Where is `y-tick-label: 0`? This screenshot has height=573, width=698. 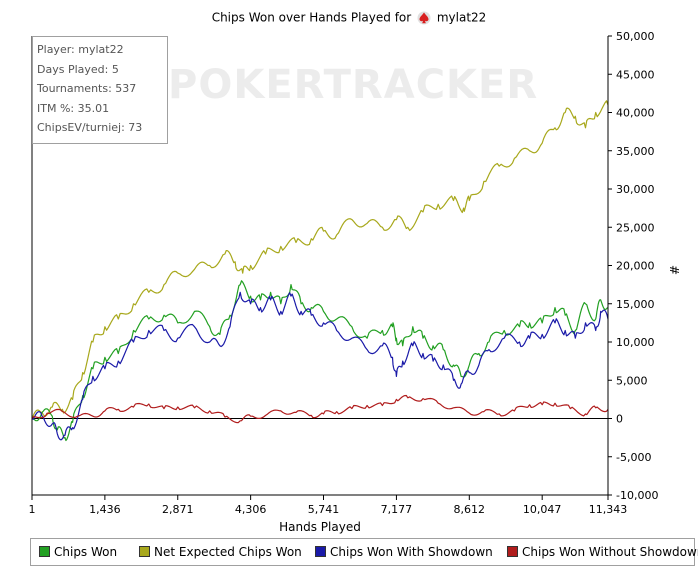
y-tick-label: 0 is located at coordinates (619, 419).